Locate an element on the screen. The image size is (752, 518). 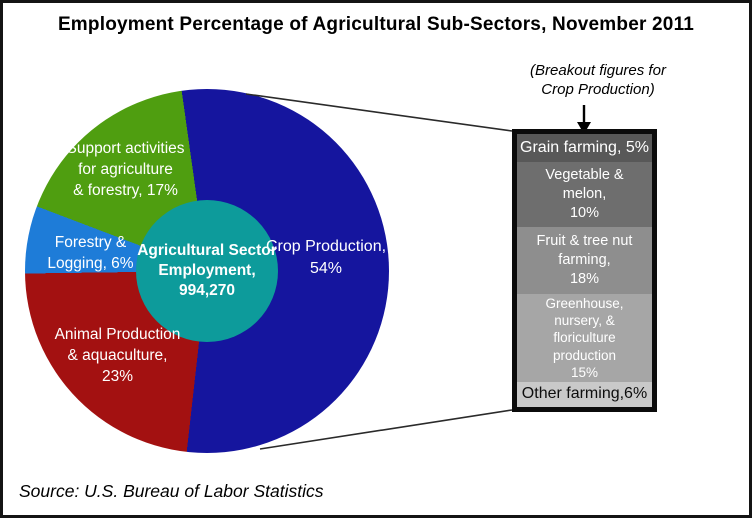
source-caption: Source: U.S. Bureau of Labor Statistics is located at coordinates (171, 491).